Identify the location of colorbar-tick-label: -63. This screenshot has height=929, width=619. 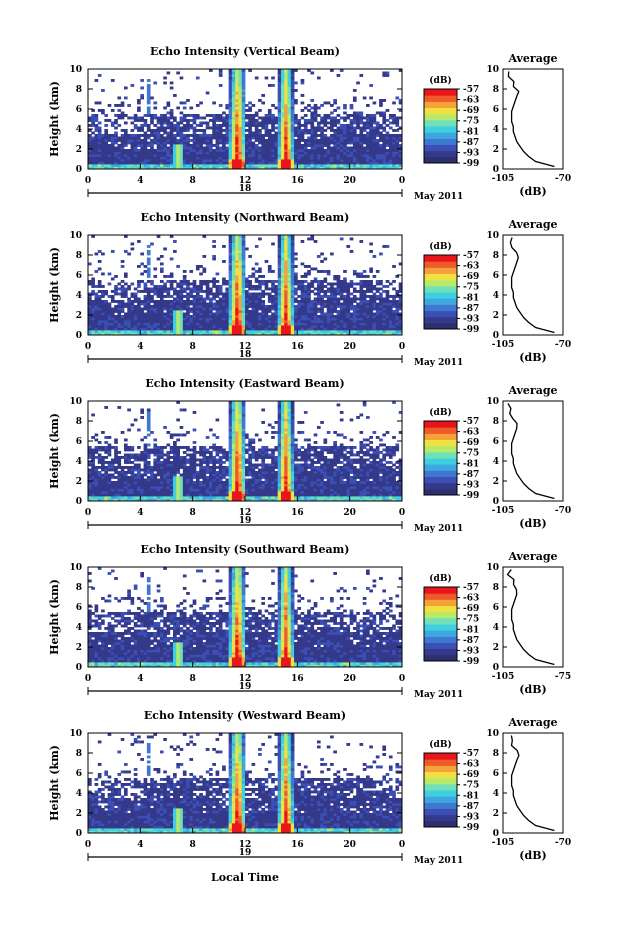
(471, 101).